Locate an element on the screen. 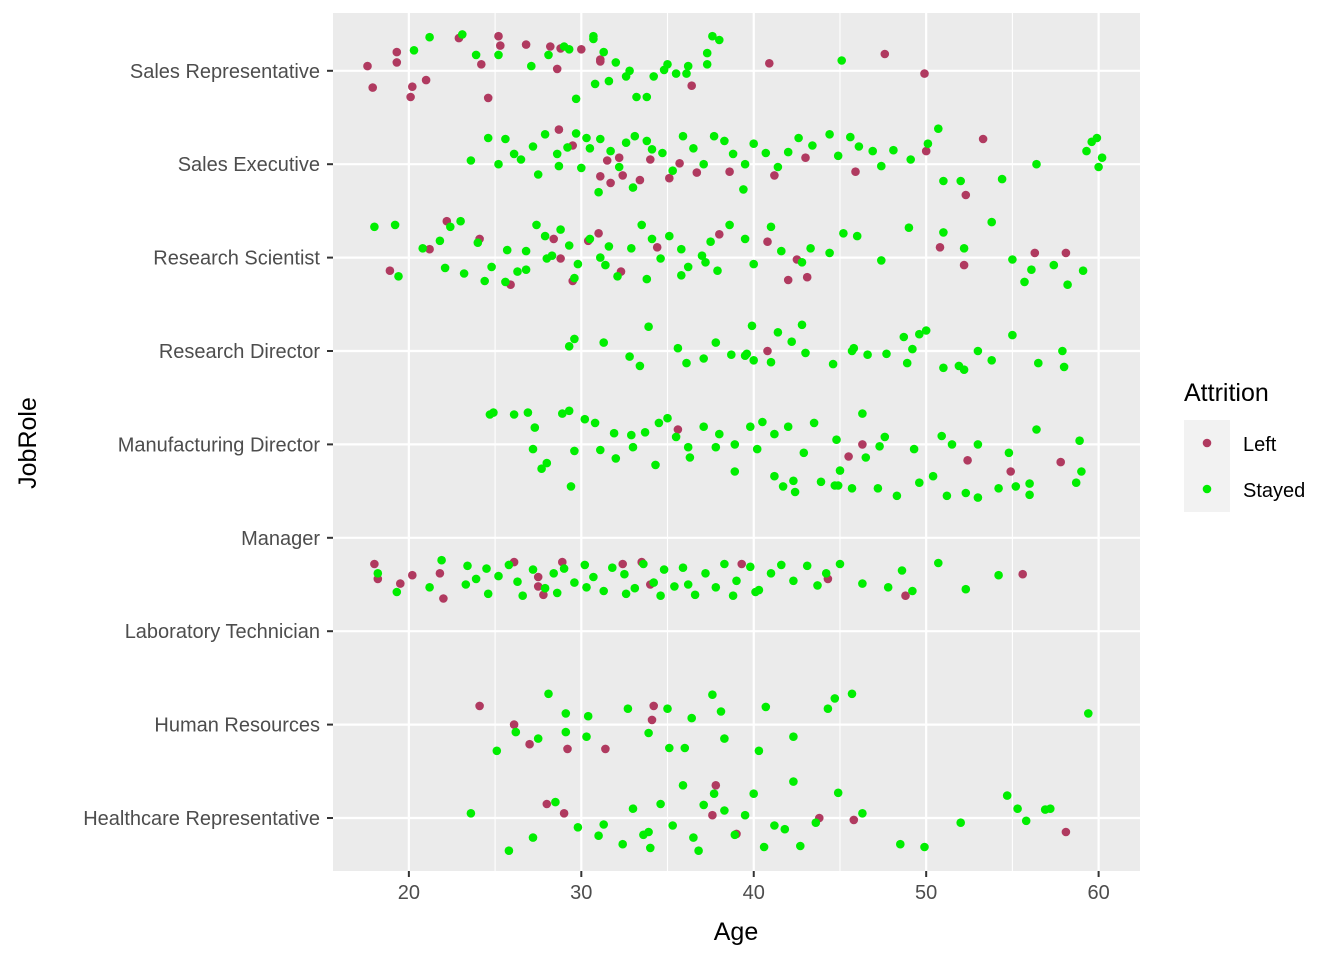 Image resolution: width=1344 pixels, height=960 pixels. x-tick-label: 50 is located at coordinates (926, 893).